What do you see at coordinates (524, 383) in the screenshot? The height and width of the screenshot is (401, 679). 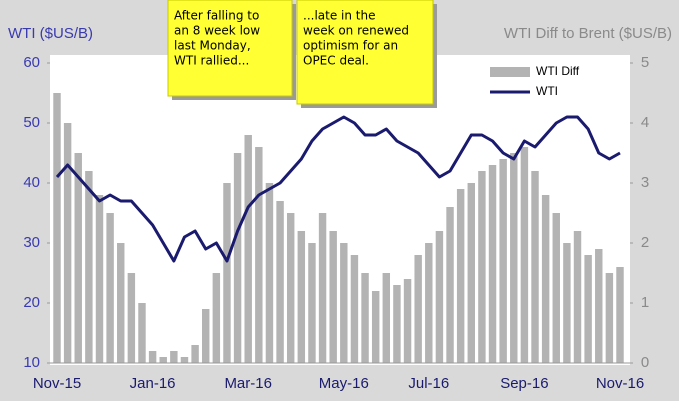 I see `x-tick-label: Sep-16` at bounding box center [524, 383].